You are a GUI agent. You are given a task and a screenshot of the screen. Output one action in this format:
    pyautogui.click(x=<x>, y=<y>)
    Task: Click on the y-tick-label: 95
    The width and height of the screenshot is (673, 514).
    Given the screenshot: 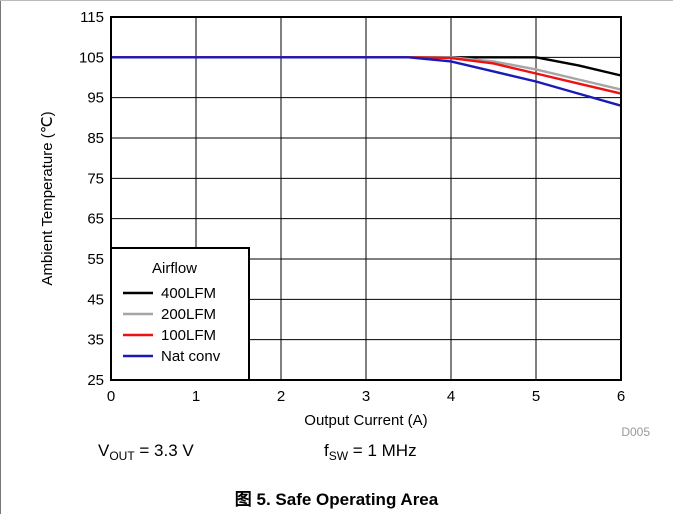 What is the action you would take?
    pyautogui.click(x=95, y=98)
    